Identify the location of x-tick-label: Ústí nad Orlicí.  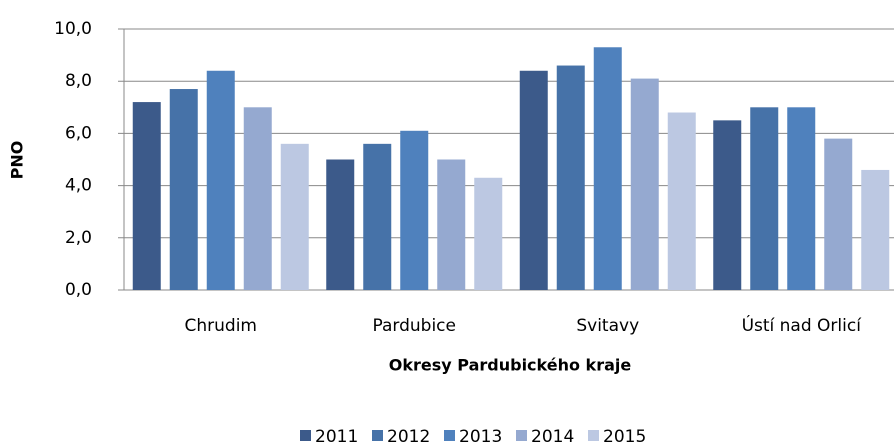
(802, 325).